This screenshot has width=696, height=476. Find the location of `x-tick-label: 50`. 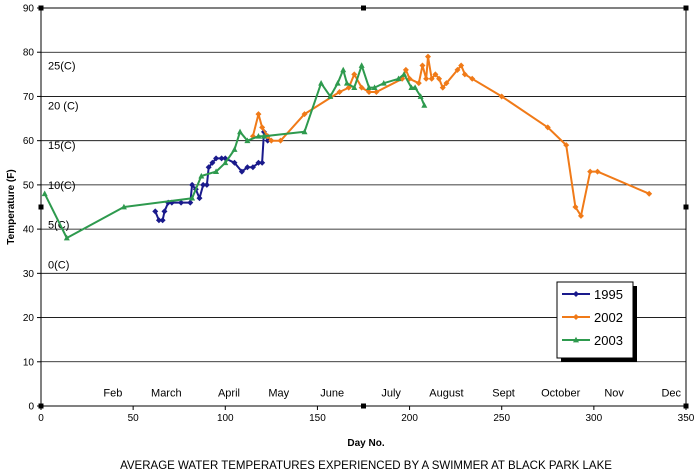

x-tick-label: 50 is located at coordinates (134, 418).